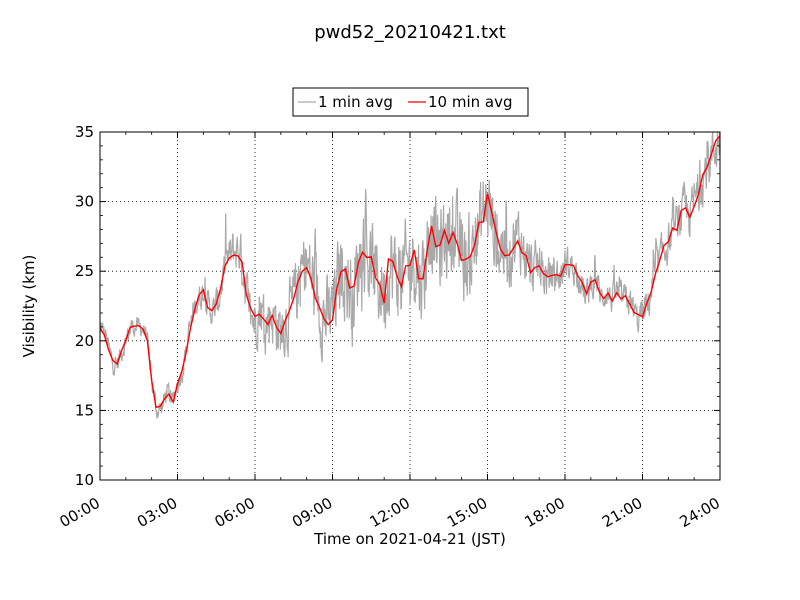  Describe the element at coordinates (355, 102) in the screenshot. I see `legend-label-1-min-avg: 1 min avg` at that location.